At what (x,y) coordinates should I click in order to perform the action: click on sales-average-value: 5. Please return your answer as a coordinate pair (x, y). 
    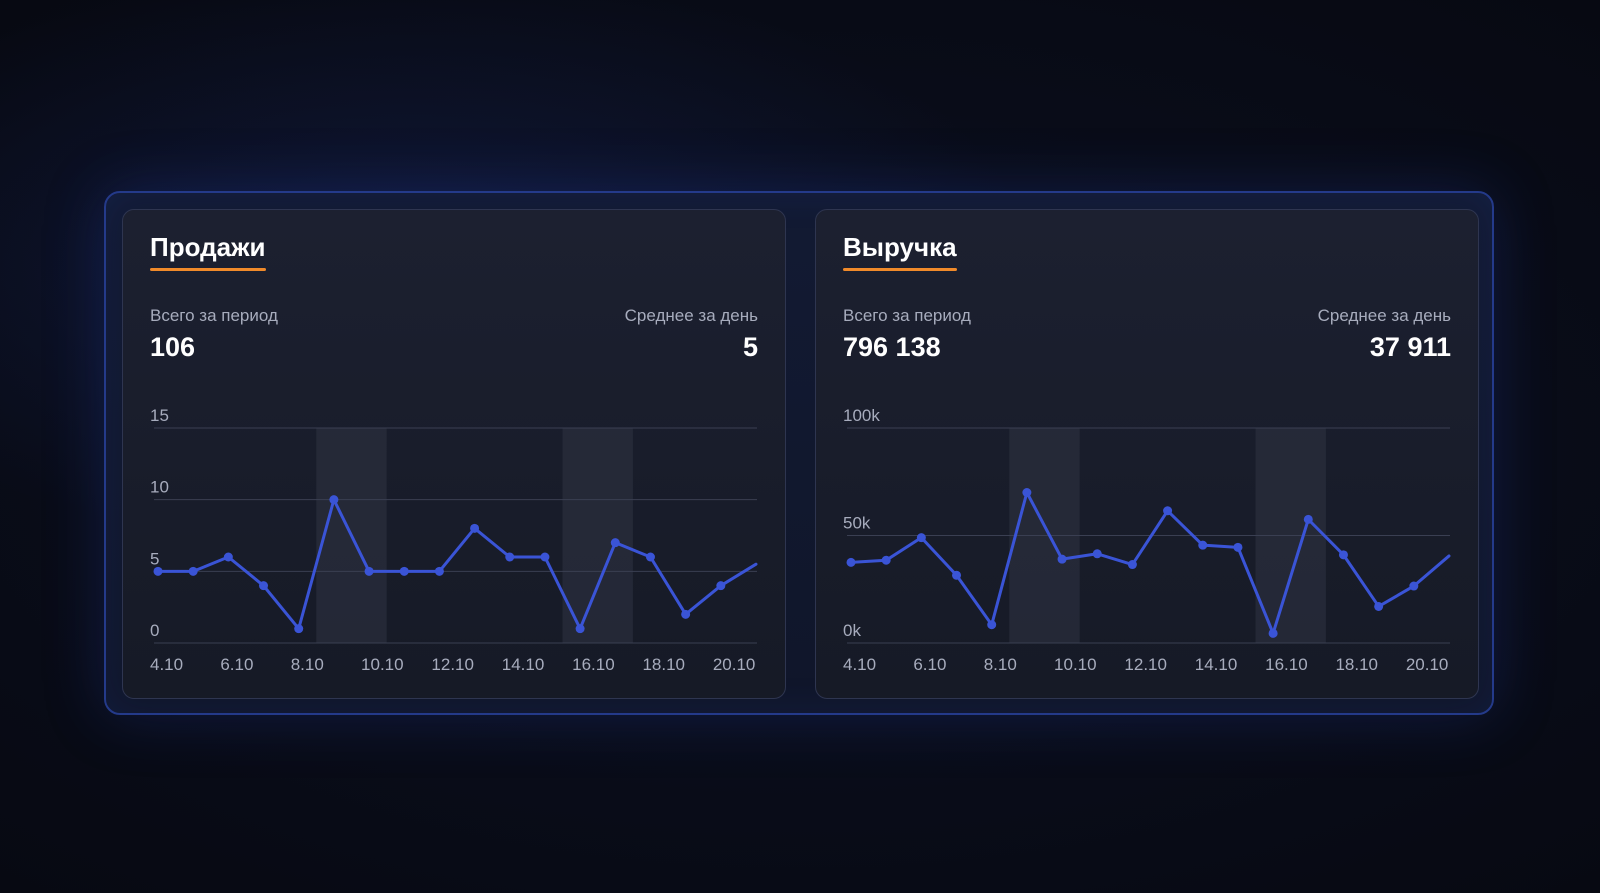
    Looking at the image, I should click on (750, 347).